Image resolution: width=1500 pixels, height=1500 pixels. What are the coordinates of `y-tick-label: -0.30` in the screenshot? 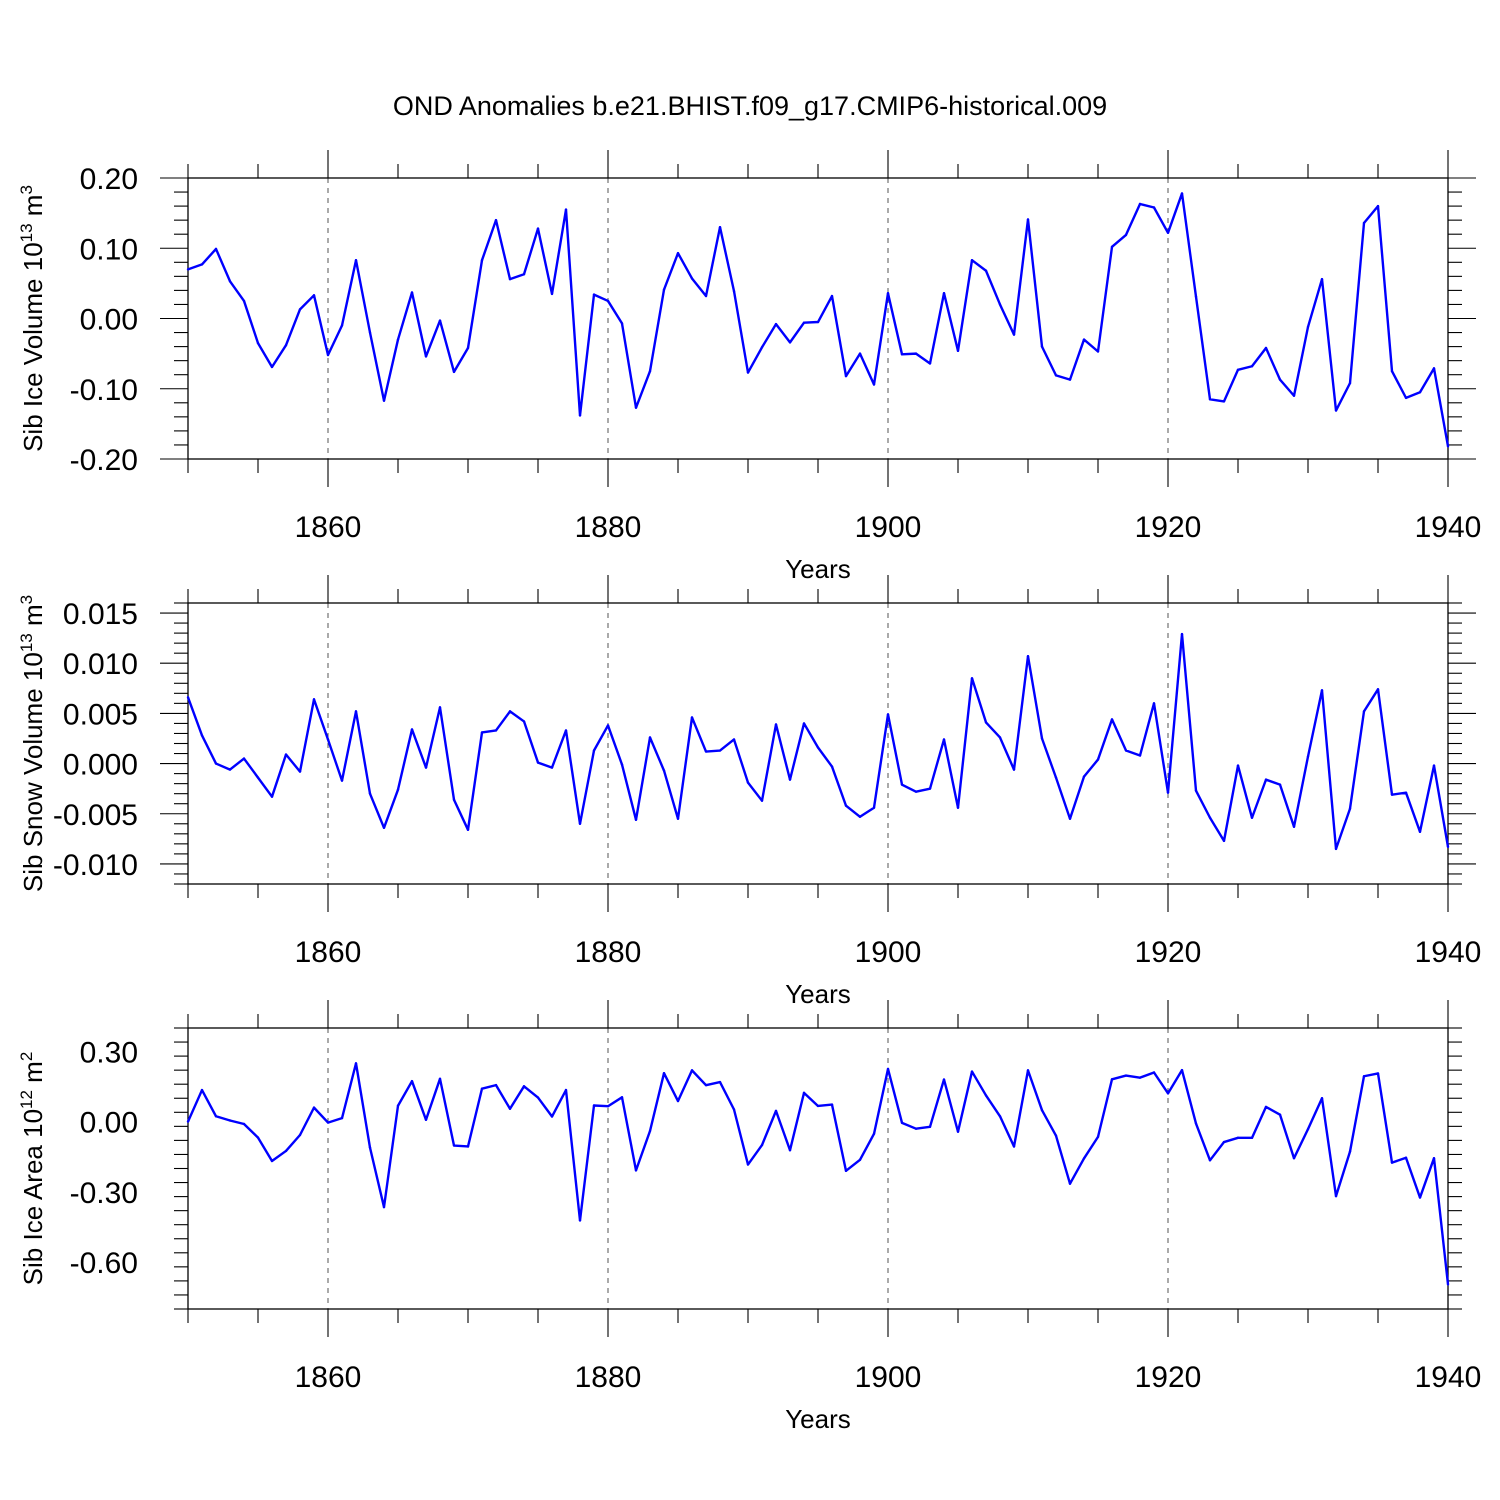 It's located at (104, 1193).